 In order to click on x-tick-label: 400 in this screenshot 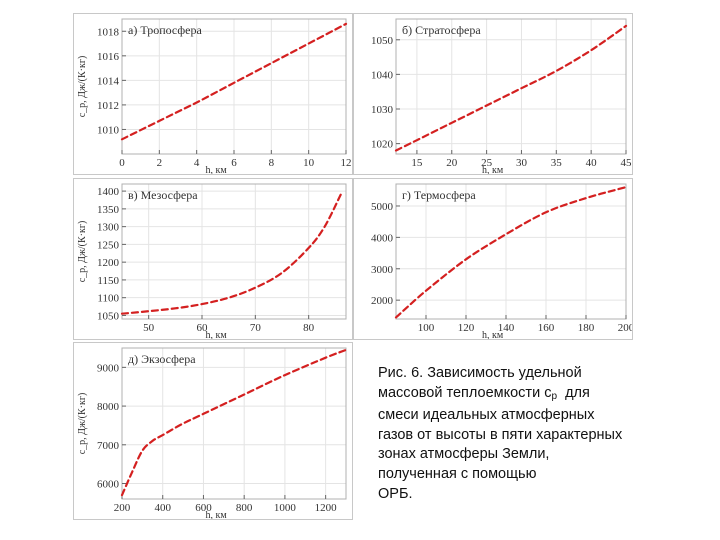, I will do `click(162, 508)`.